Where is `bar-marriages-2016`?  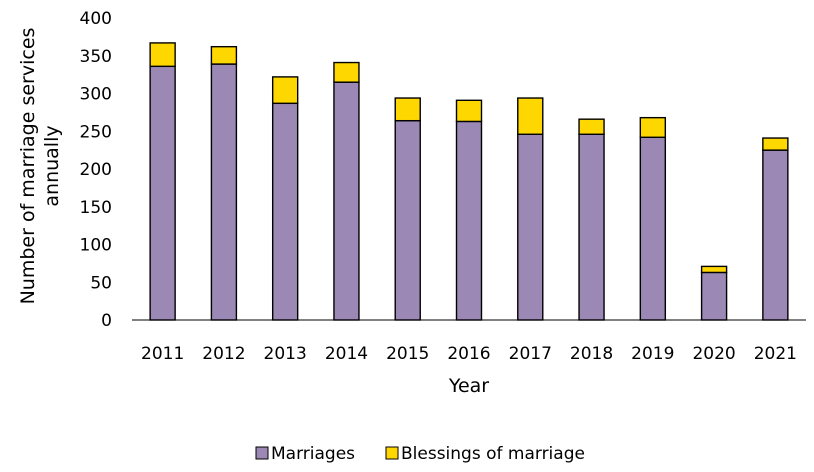 bar-marriages-2016 is located at coordinates (469, 220).